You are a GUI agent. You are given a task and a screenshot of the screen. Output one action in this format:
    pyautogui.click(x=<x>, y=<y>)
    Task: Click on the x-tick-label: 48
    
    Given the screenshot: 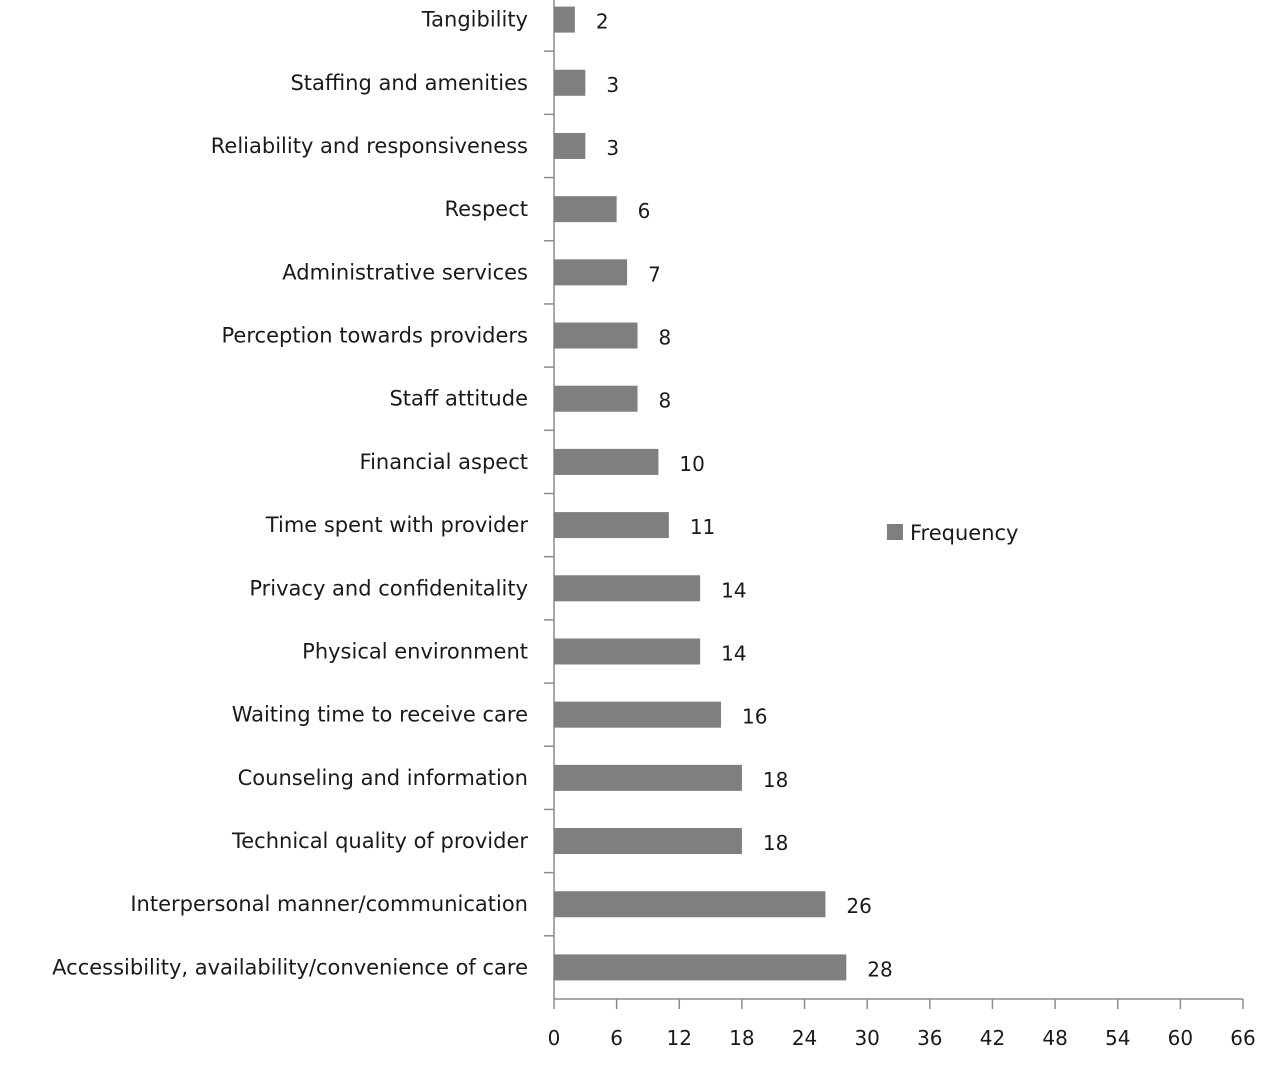 What is the action you would take?
    pyautogui.click(x=1054, y=1038)
    